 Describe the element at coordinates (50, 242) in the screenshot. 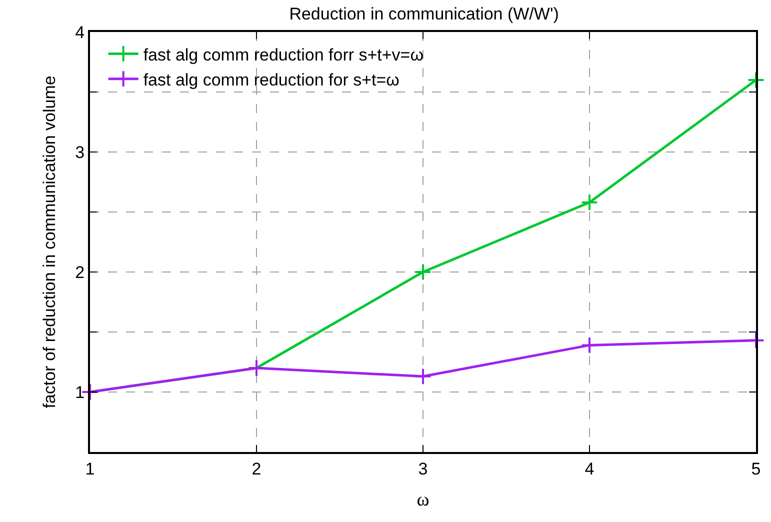

I see `y-axis-title: factor of reduction in communication volume` at that location.